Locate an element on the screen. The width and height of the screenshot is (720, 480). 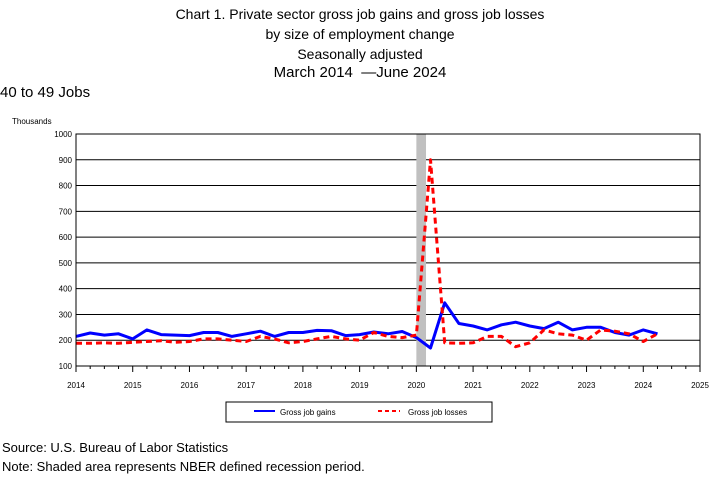
period-label: March 2014 —June 2024 is located at coordinates (360, 73).